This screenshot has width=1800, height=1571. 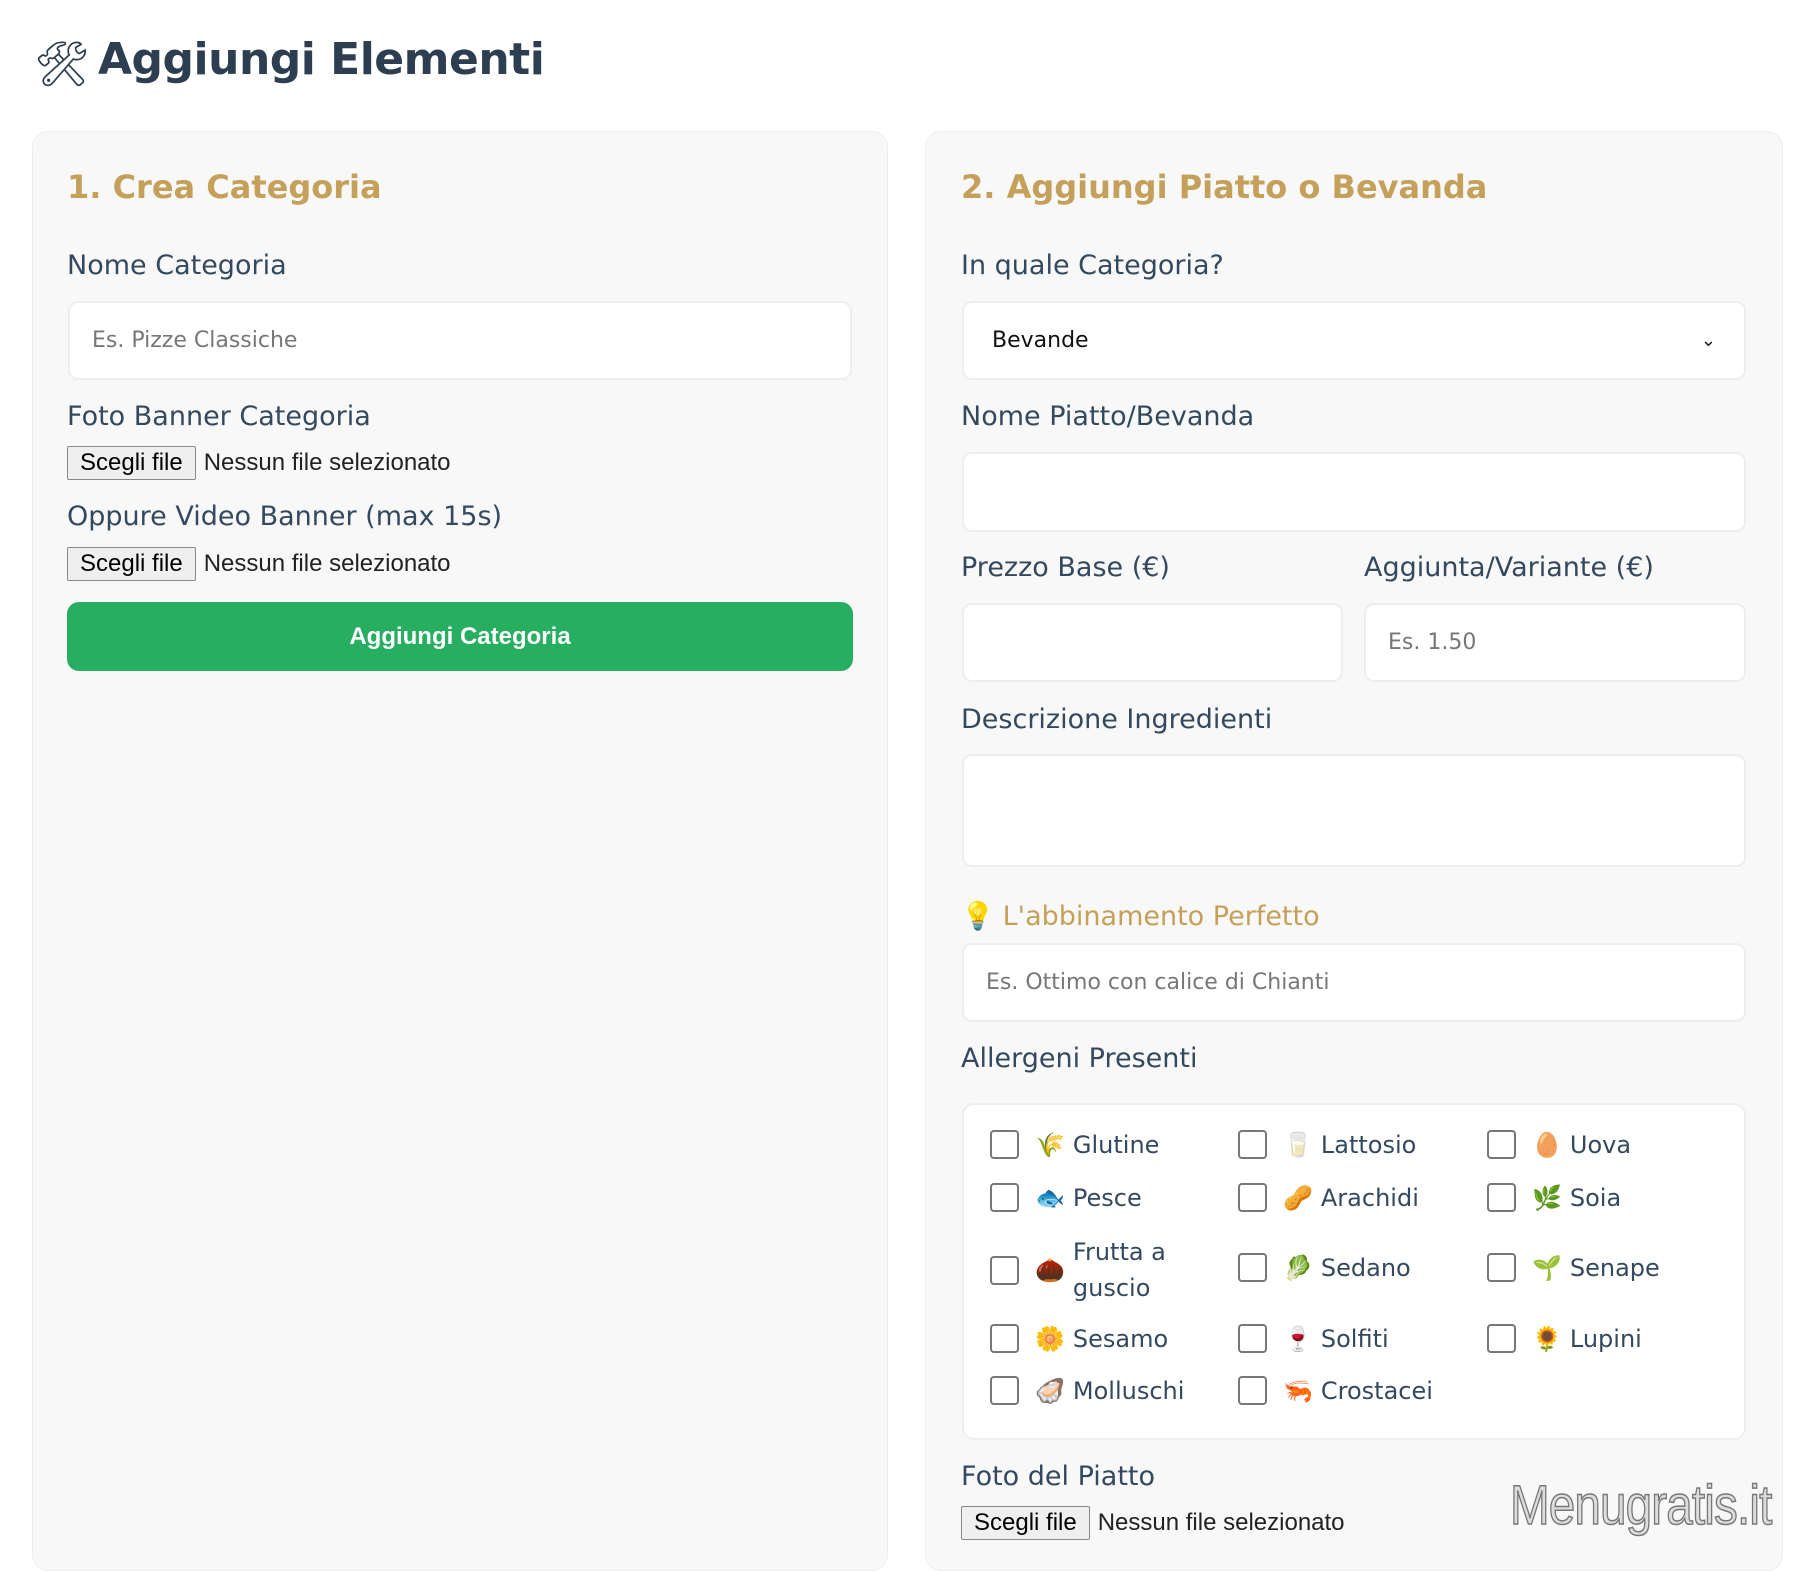 What do you see at coordinates (1050, 1390) in the screenshot?
I see `oyster-icon: 🦪` at bounding box center [1050, 1390].